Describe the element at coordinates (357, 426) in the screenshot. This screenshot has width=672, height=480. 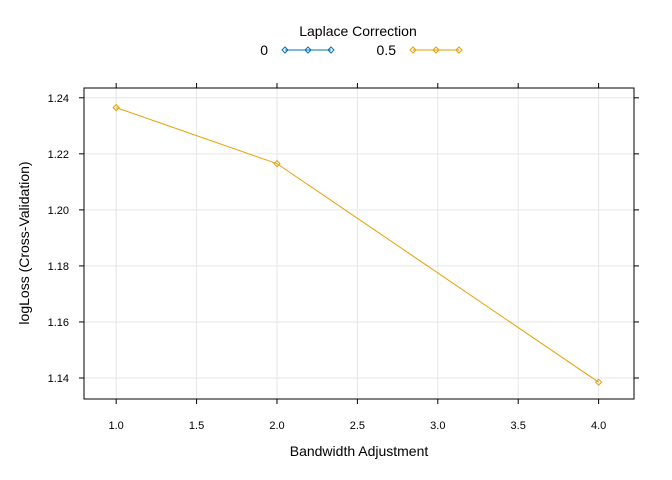
I see `x-tick-label: 2.5` at that location.